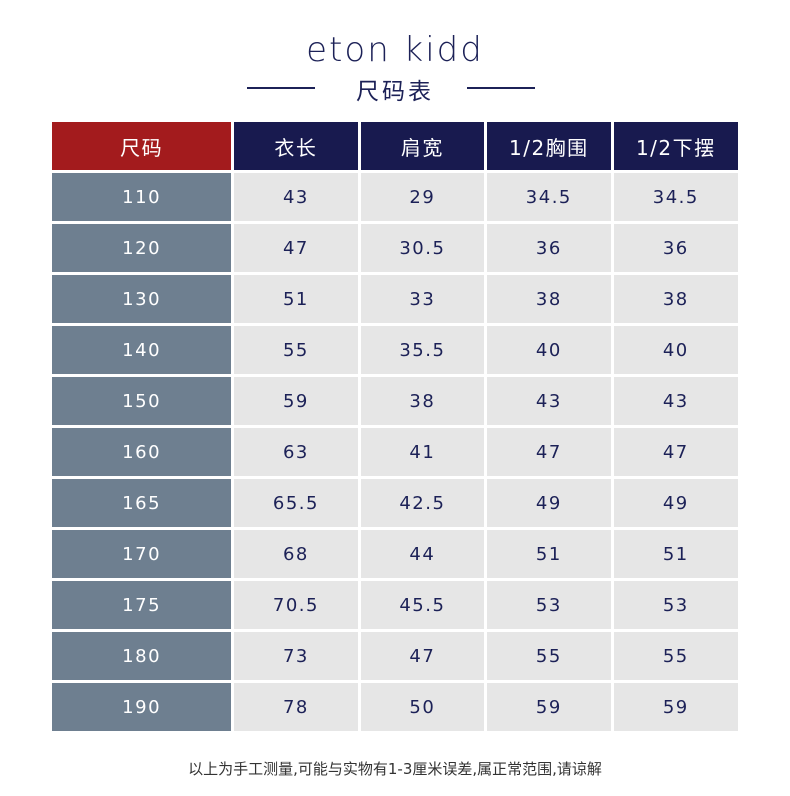 The image size is (790, 796). I want to click on row-length-cell: 70.5, so click(296, 605).